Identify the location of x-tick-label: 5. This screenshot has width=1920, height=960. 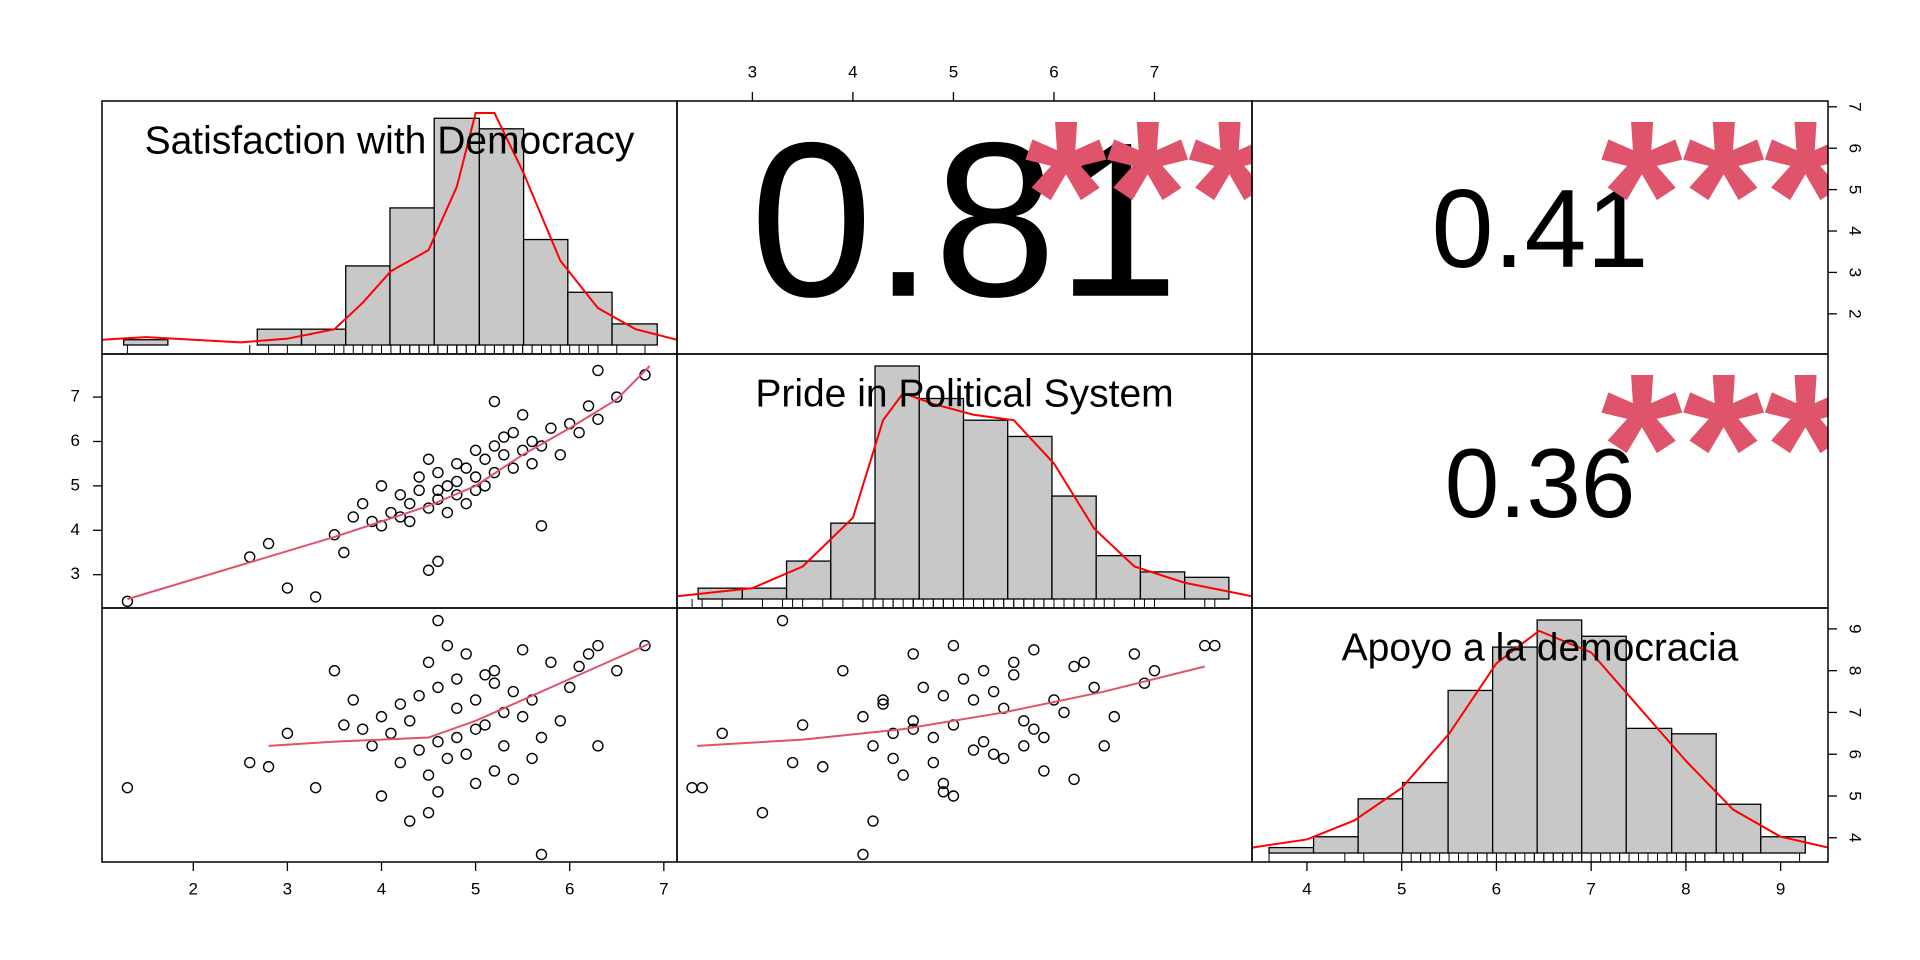
(1401, 888).